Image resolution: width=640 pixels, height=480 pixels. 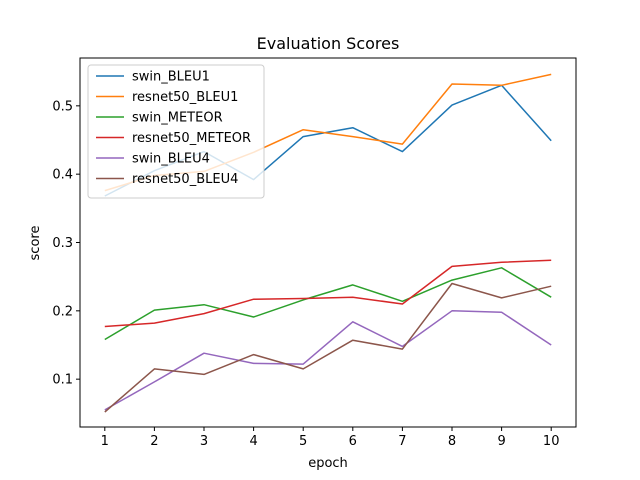 I want to click on legend-label: resnet50_BLEU4, so click(x=185, y=179).